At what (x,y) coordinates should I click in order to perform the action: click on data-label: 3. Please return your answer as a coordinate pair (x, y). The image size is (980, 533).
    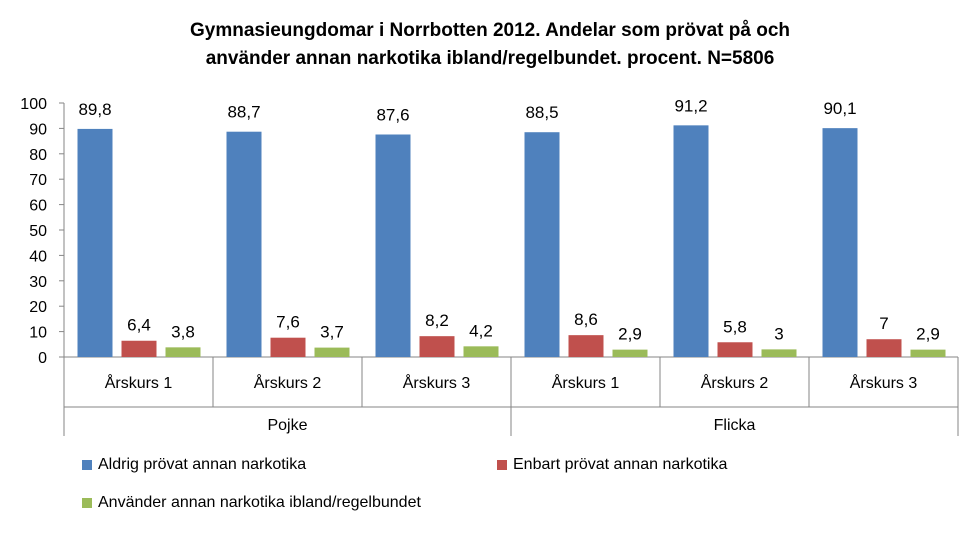
    Looking at the image, I should click on (778, 333).